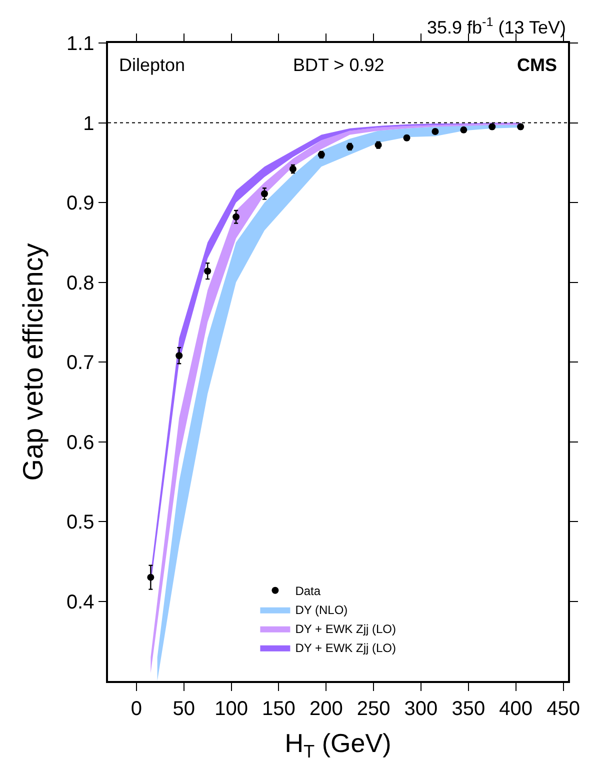  I want to click on y-tick-label: 1.1, so click(80, 44).